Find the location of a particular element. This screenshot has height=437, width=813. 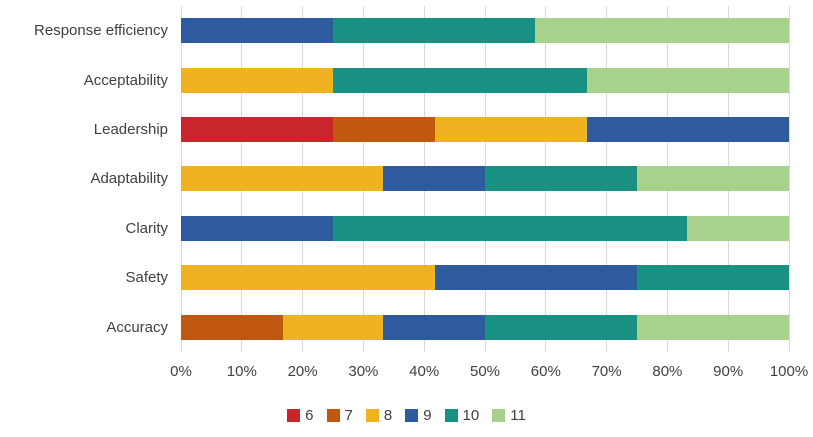

gridline is located at coordinates (789, 179).